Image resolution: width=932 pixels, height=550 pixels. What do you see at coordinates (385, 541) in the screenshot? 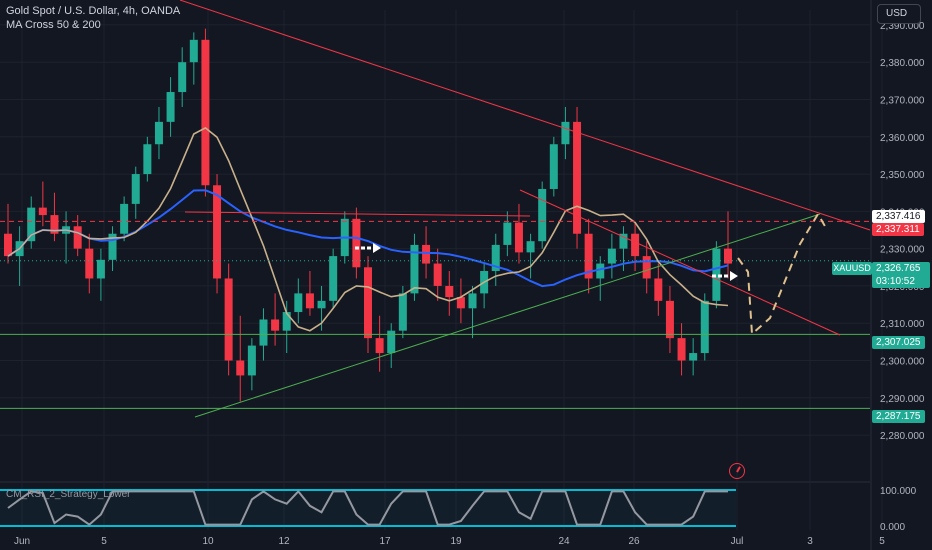
I see `x-tick-label: 17` at bounding box center [385, 541].